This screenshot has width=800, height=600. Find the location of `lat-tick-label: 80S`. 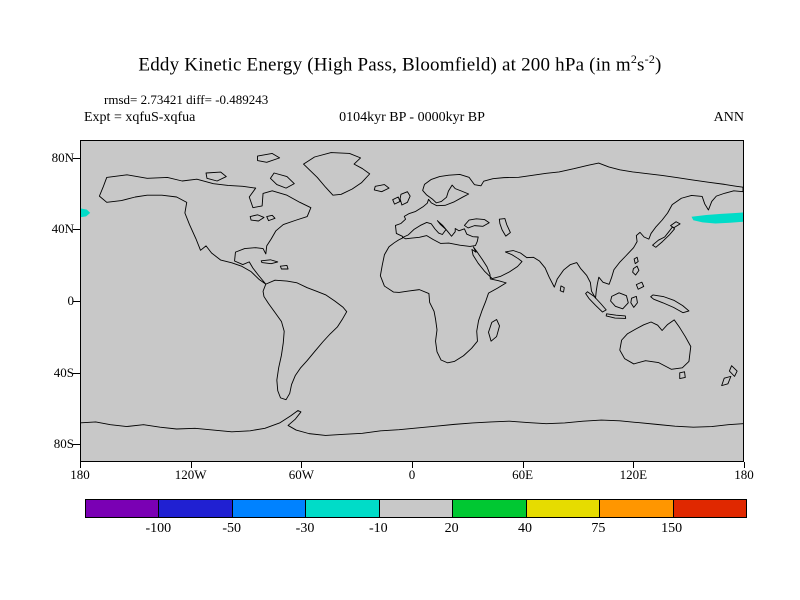

lat-tick-label: 80S is located at coordinates (63, 444).